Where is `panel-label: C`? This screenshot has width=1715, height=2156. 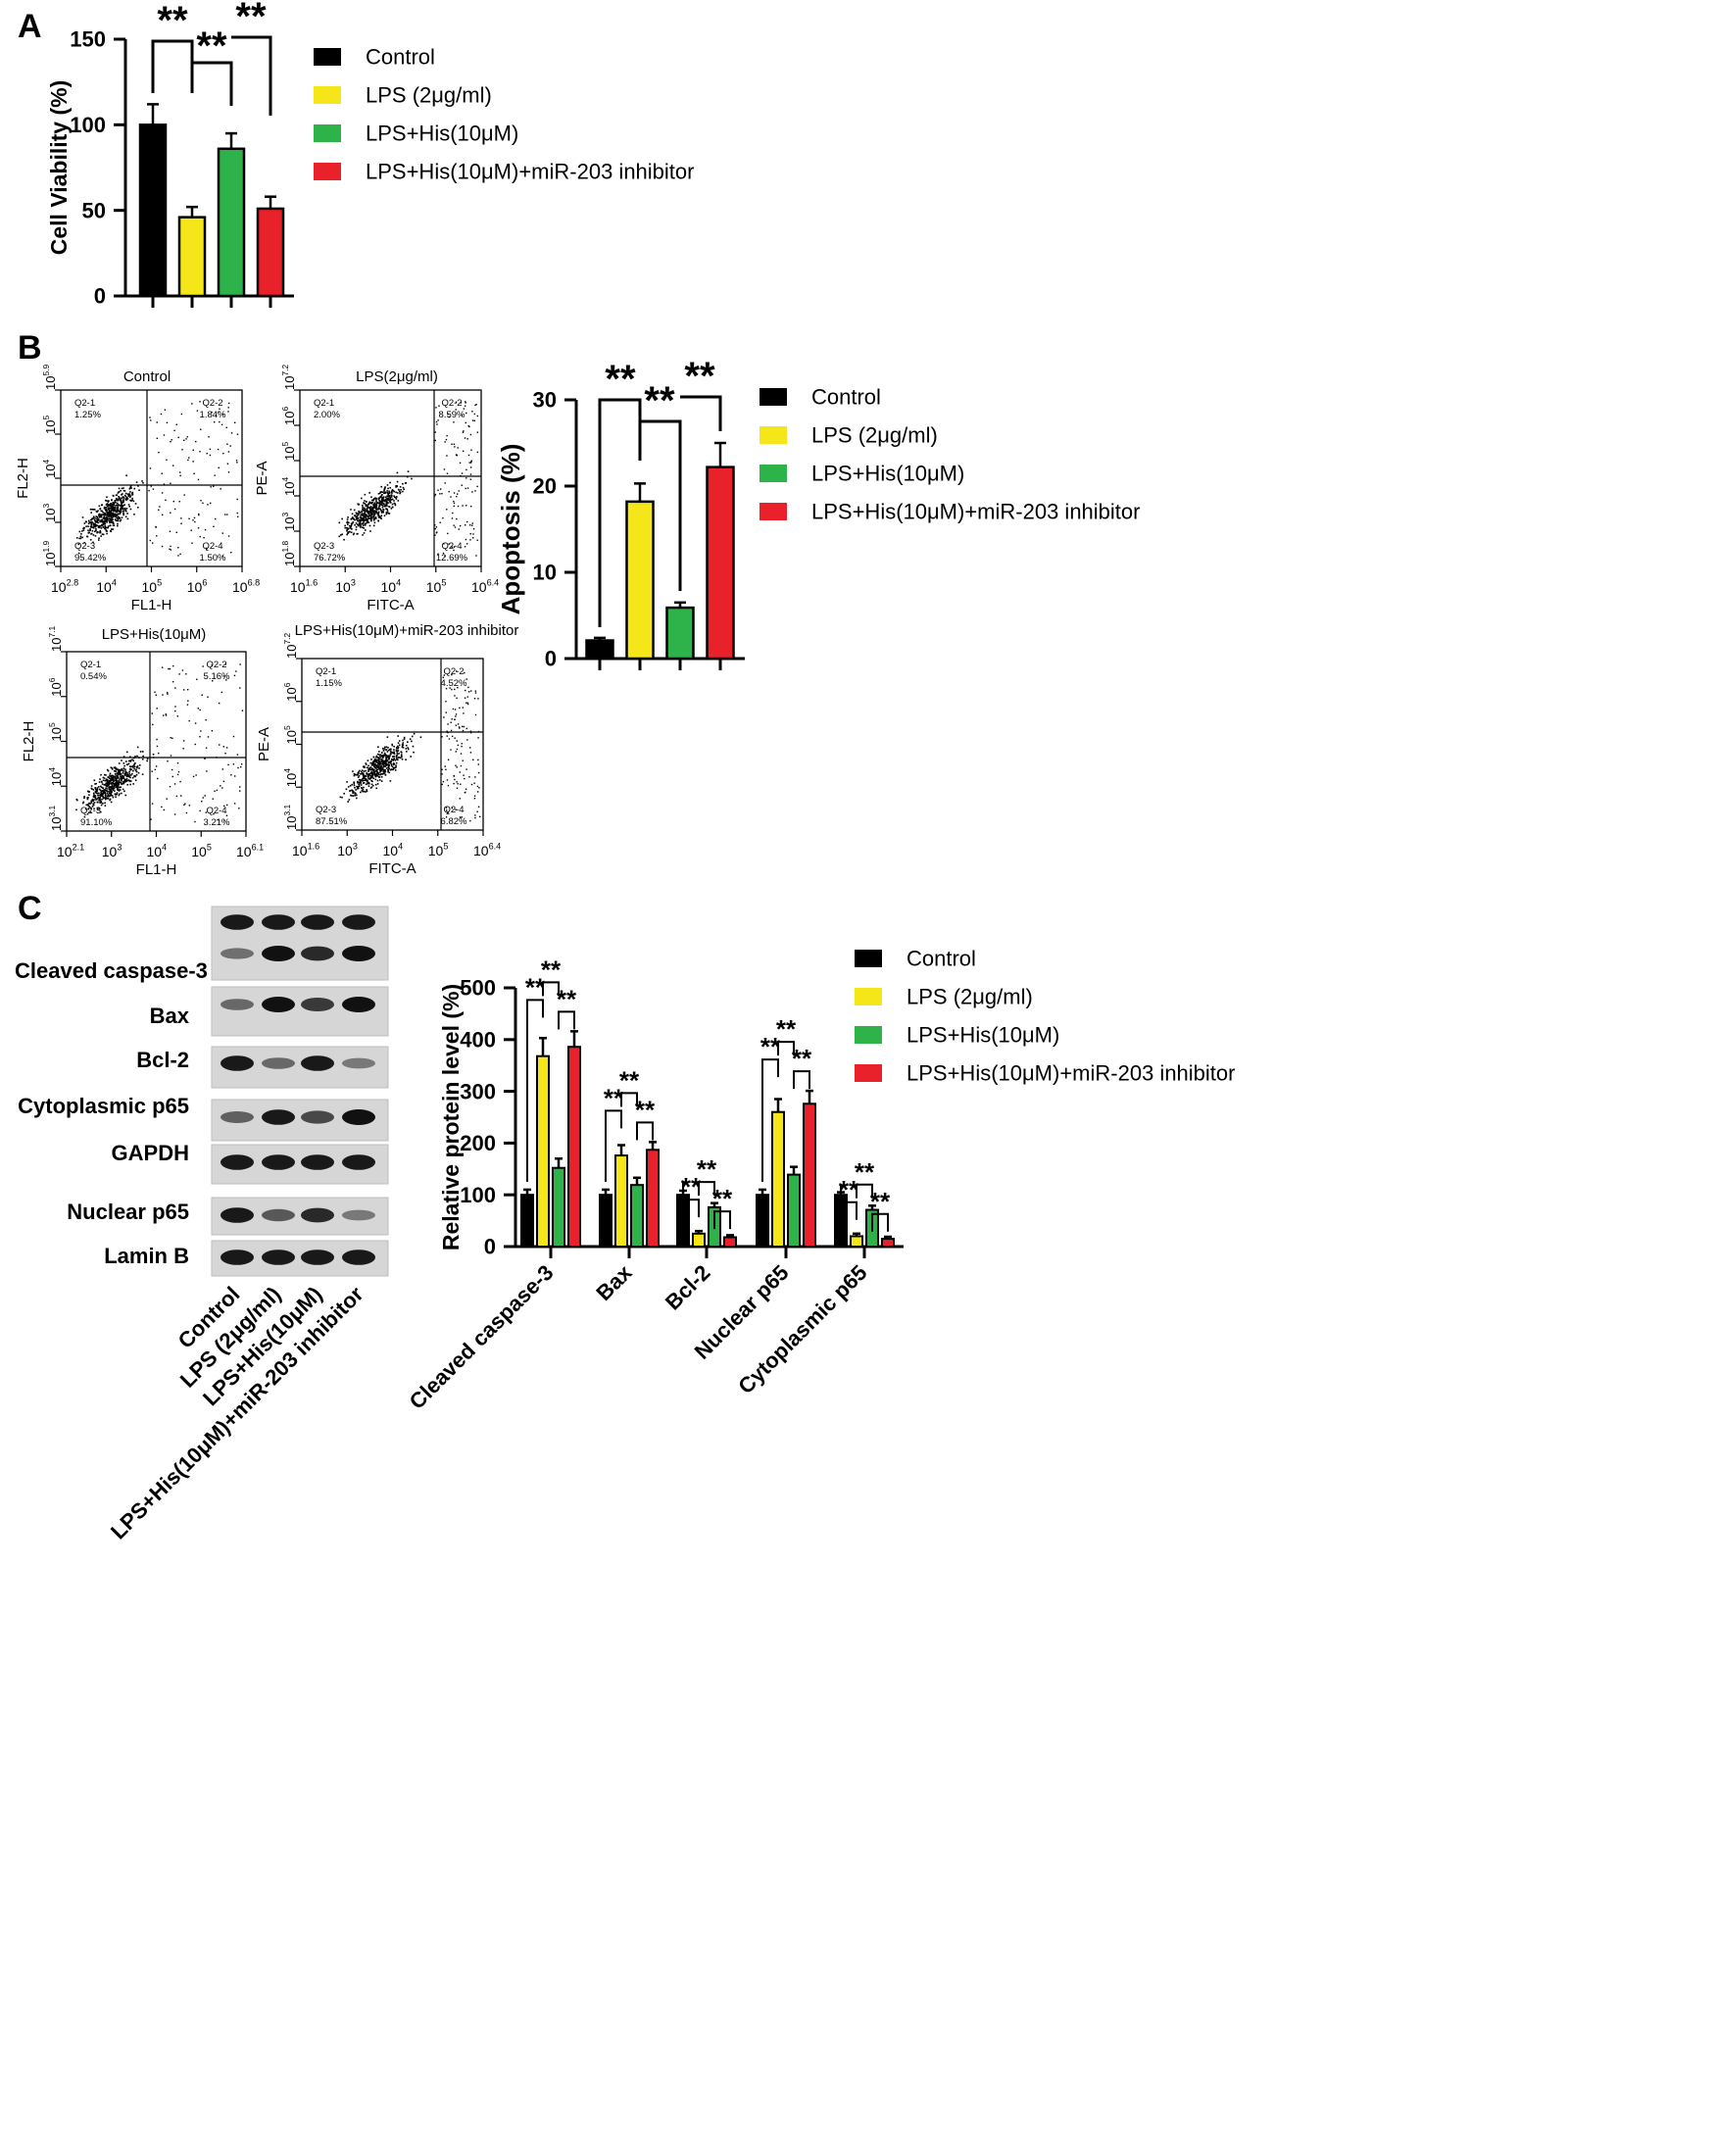 panel-label: C is located at coordinates (30, 908).